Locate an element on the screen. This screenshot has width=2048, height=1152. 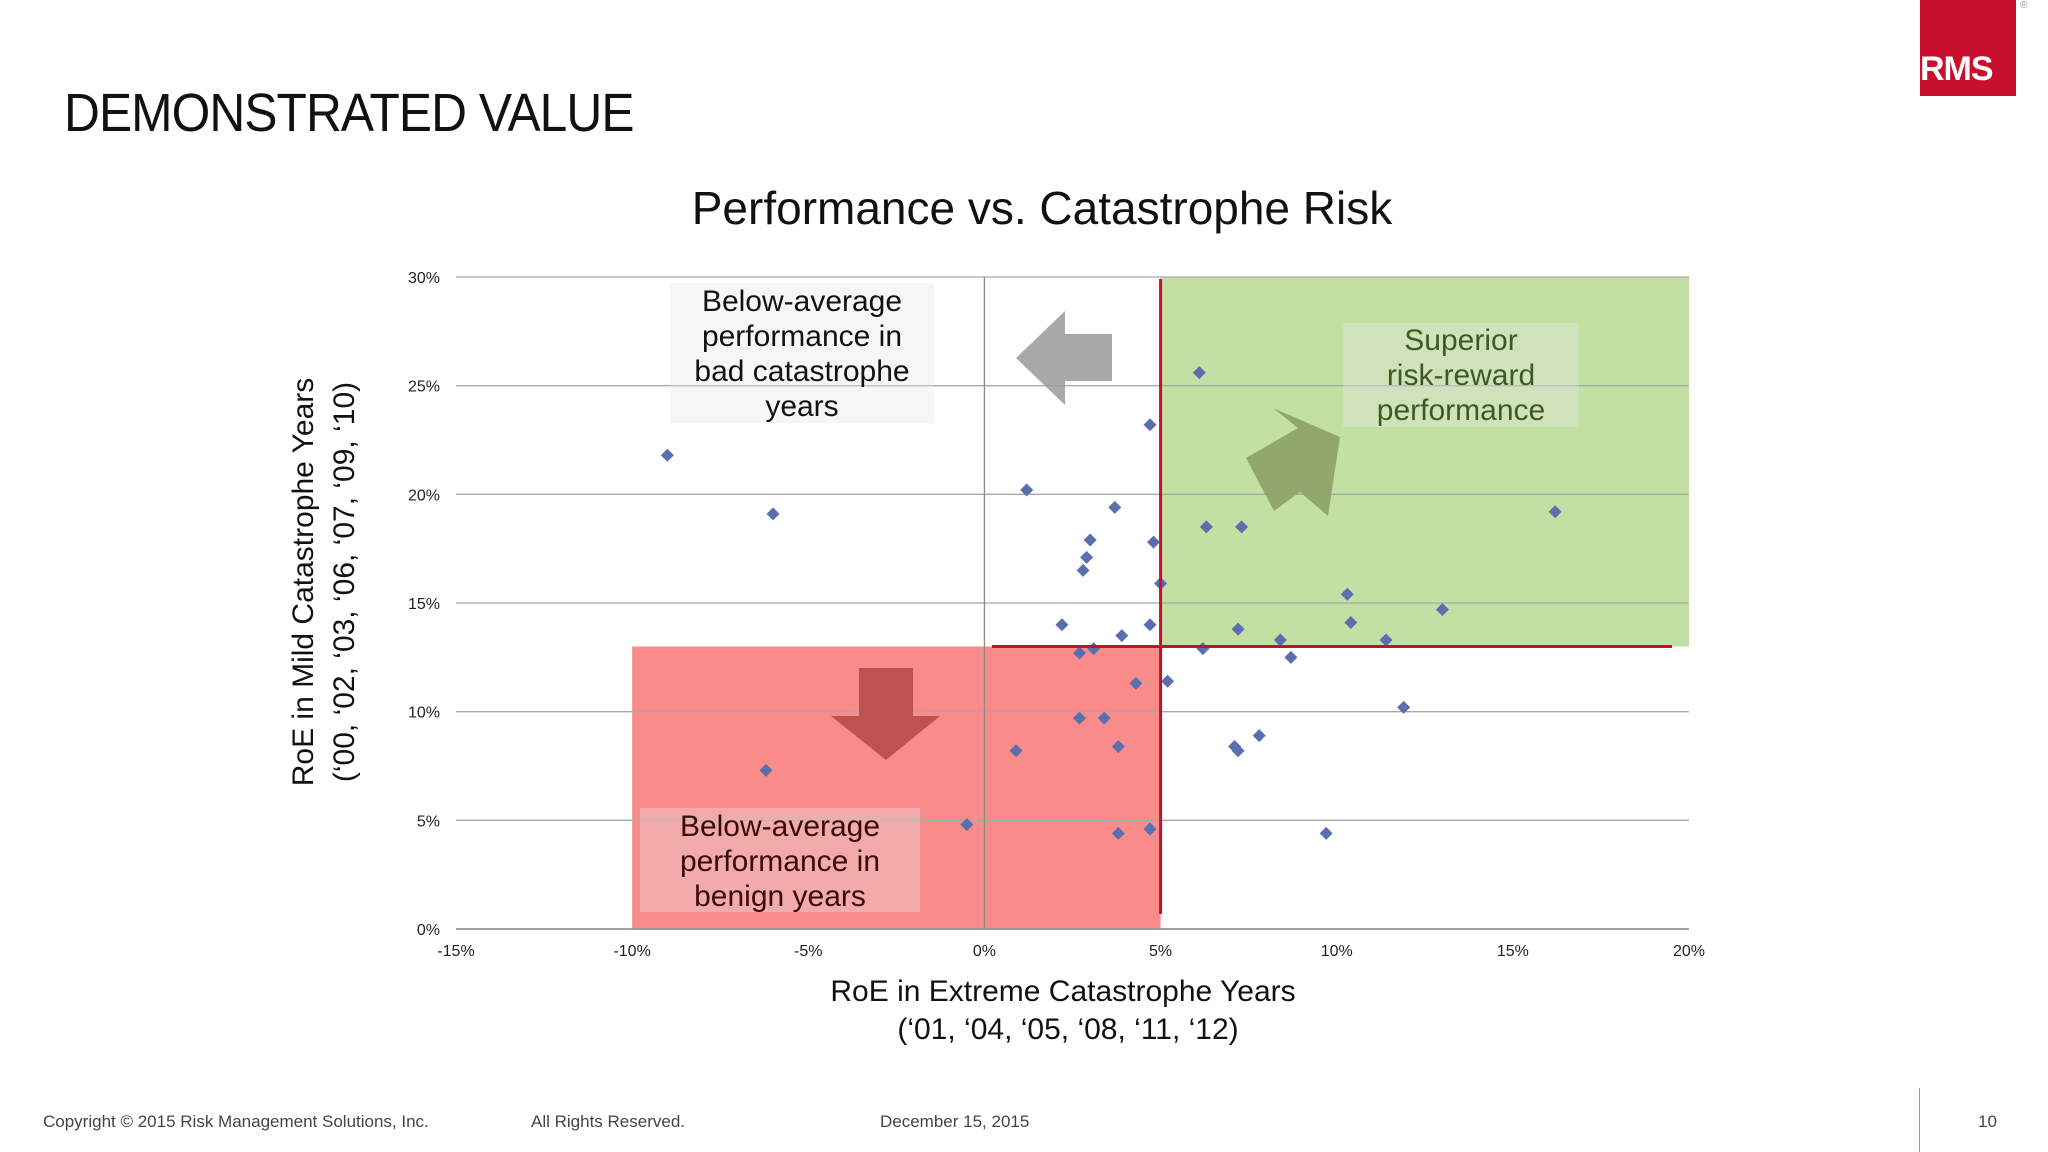
chart-title: Performance vs. Catastrophe Risk is located at coordinates (1042, 208).